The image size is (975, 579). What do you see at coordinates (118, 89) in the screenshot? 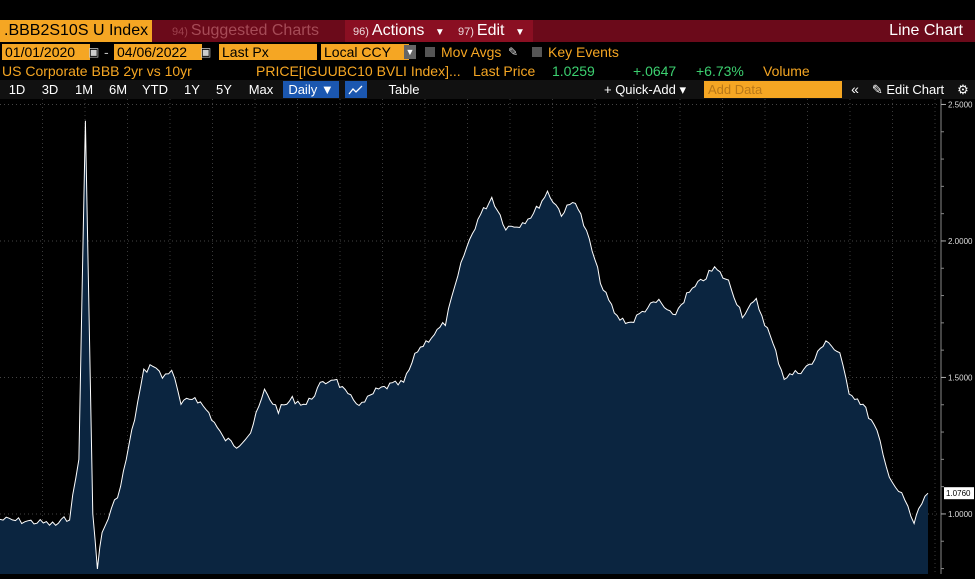
I see `range-6m-button: 6M` at bounding box center [118, 89].